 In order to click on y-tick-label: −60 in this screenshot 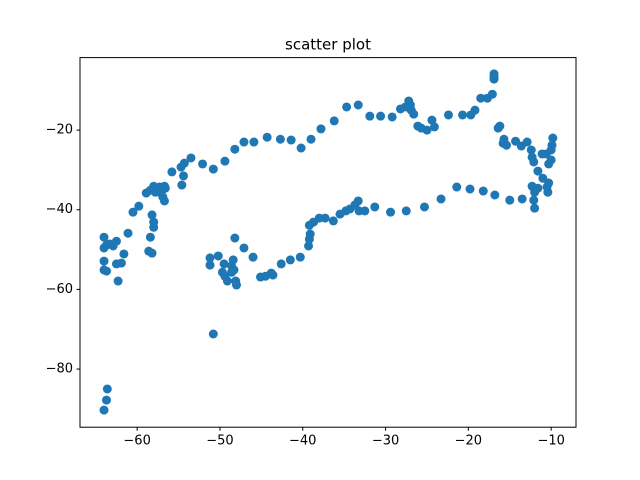, I will do `click(59, 289)`.